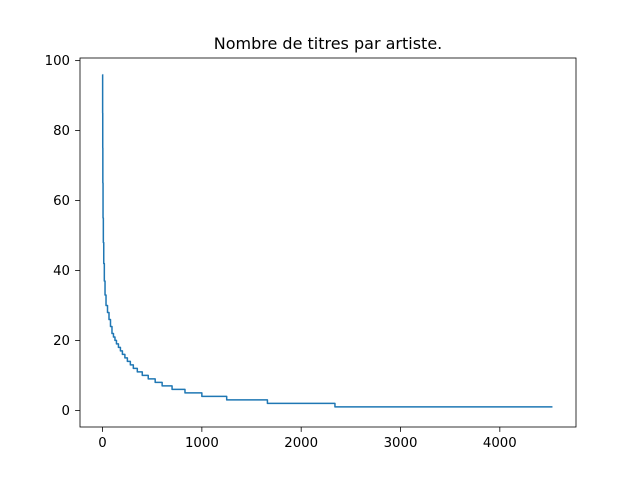  I want to click on x-tick-label: 1000, so click(202, 443).